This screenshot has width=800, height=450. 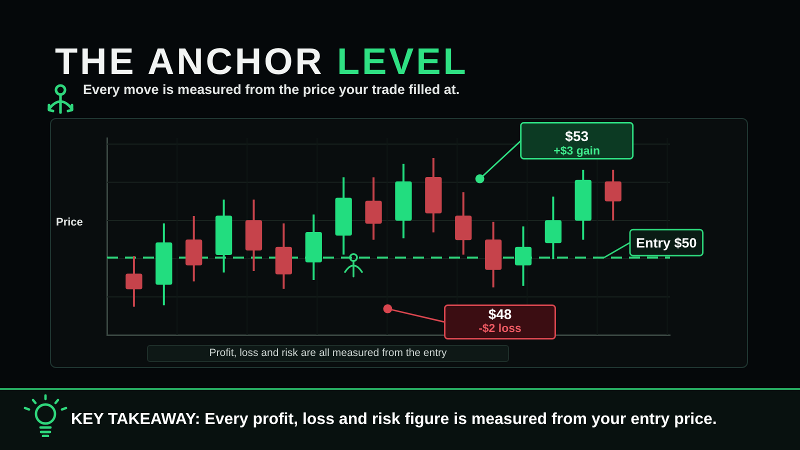 I want to click on chart-title: THE ANCHOR LEVEL, so click(x=261, y=61).